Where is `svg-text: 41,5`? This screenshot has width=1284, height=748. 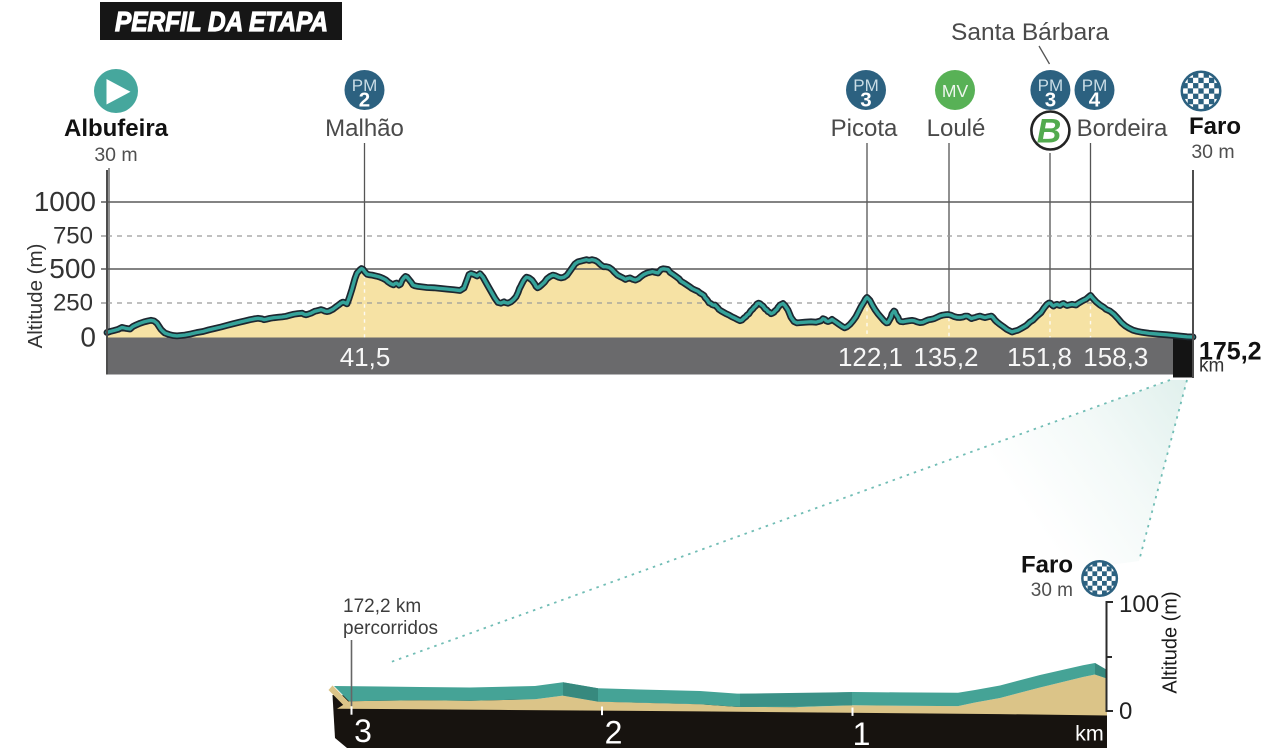 svg-text: 41,5 is located at coordinates (365, 357).